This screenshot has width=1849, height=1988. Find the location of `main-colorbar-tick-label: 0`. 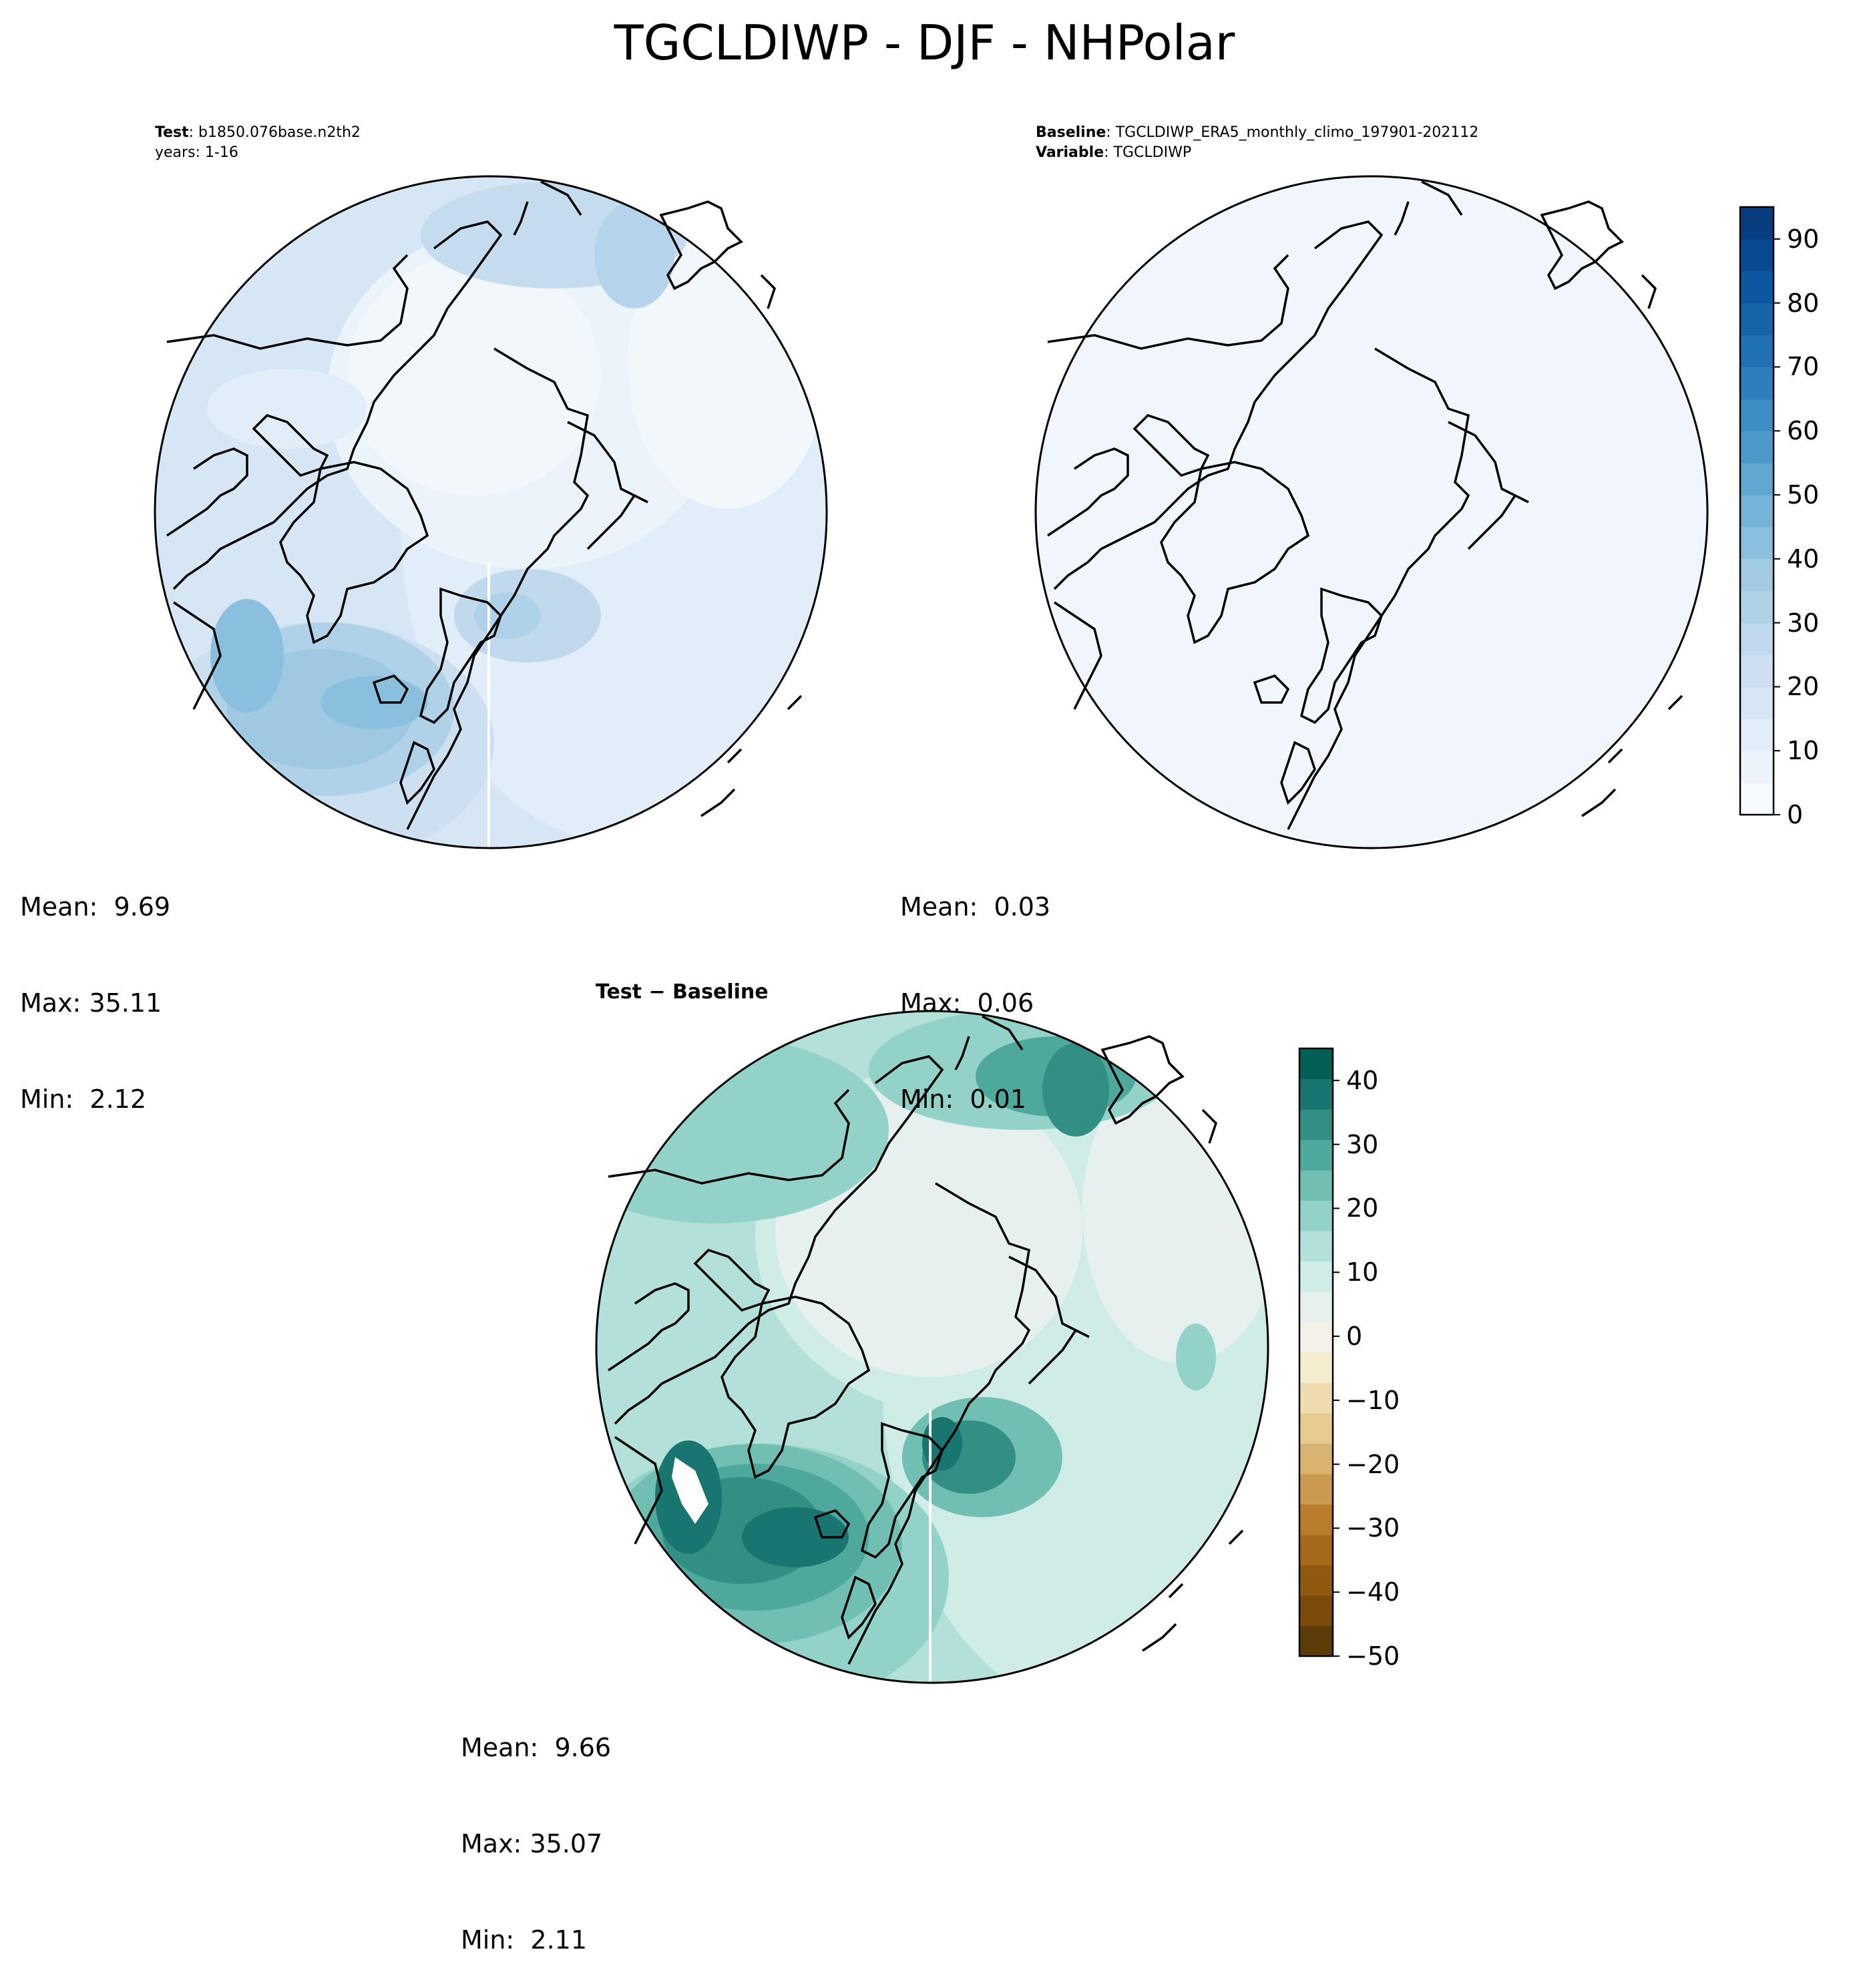

main-colorbar-tick-label: 0 is located at coordinates (1795, 814).